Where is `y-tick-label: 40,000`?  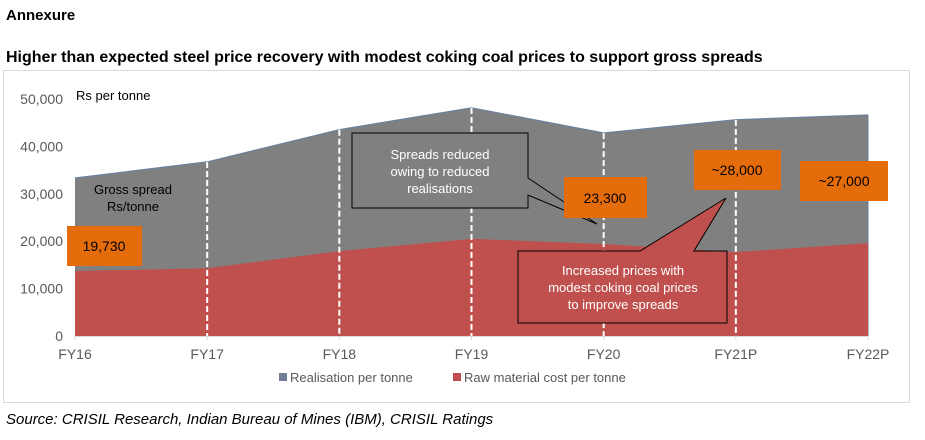
y-tick-label: 40,000 is located at coordinates (41, 146).